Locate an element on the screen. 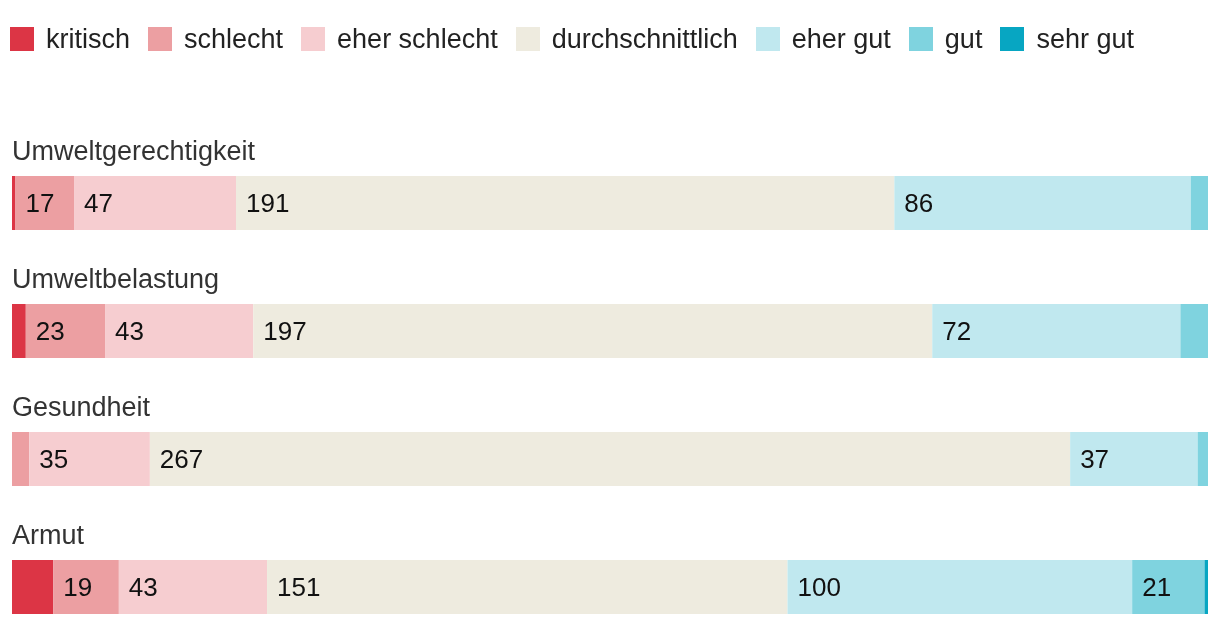 Image resolution: width=1220 pixels, height=624 pixels. legend-label: gut is located at coordinates (963, 39).